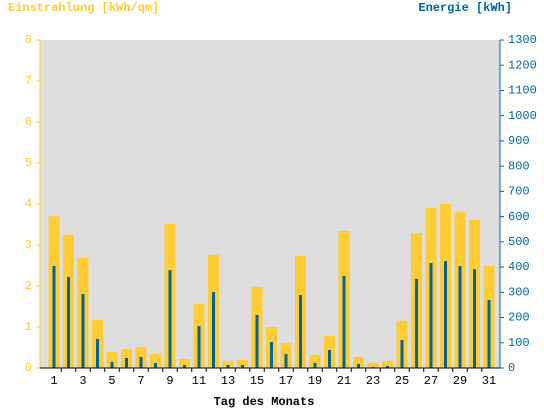  What do you see at coordinates (489, 381) in the screenshot?
I see `x-tick-label: 31` at bounding box center [489, 381].